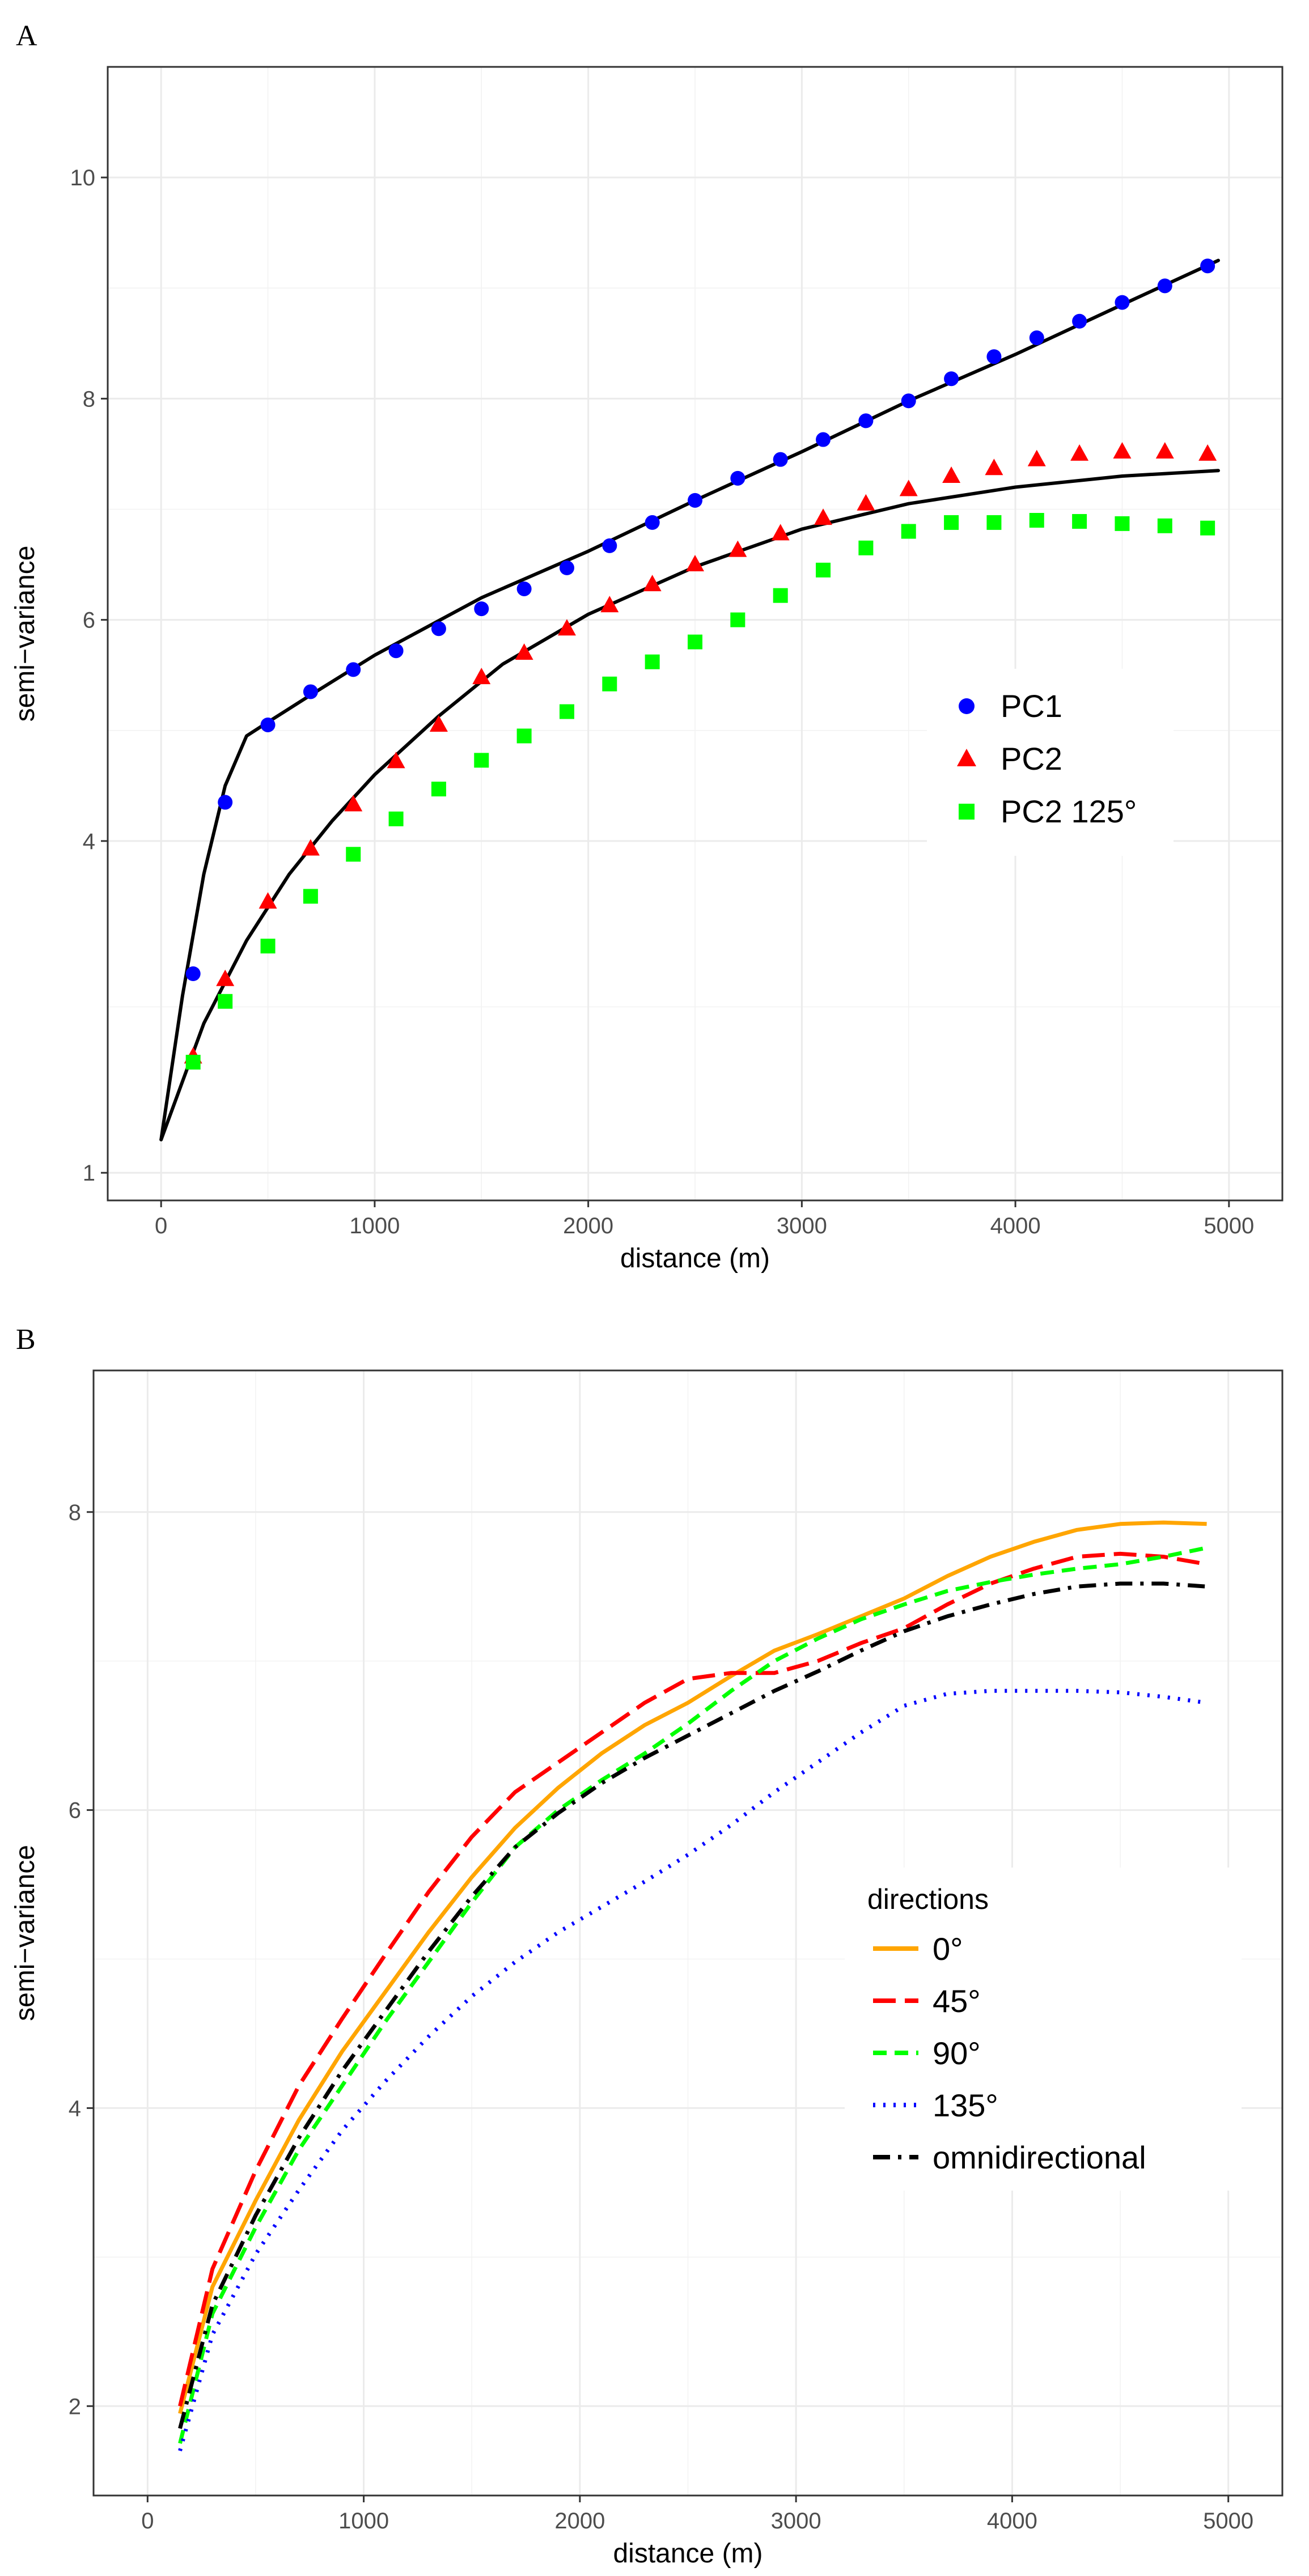 This screenshot has height=2576, width=1309. What do you see at coordinates (796, 2521) in the screenshot?
I see `panel-b-x-tick-label: 3000` at bounding box center [796, 2521].